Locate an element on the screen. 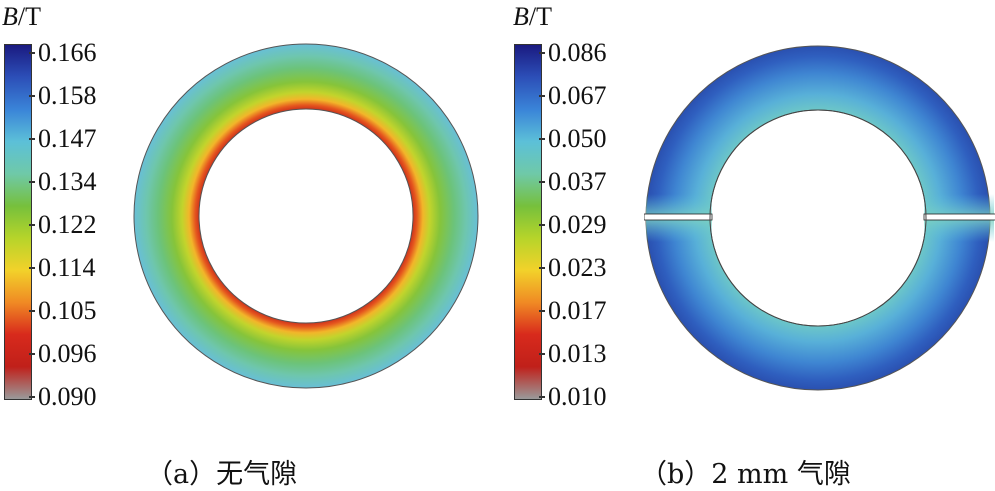 The image size is (995, 491). tick-label: 0.067 is located at coordinates (573, 95).